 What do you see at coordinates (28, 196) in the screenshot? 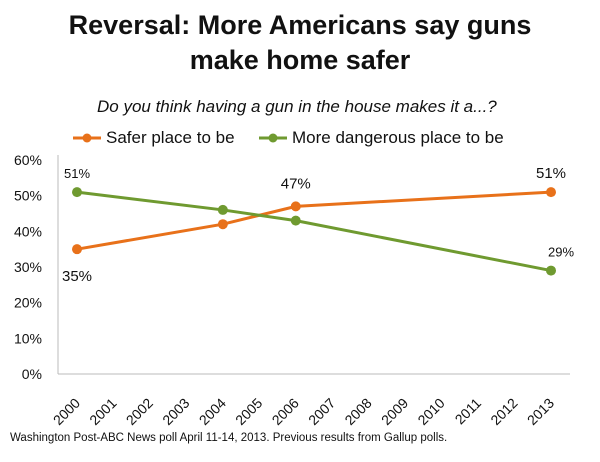
I see `y-tick-label: 50%` at bounding box center [28, 196].